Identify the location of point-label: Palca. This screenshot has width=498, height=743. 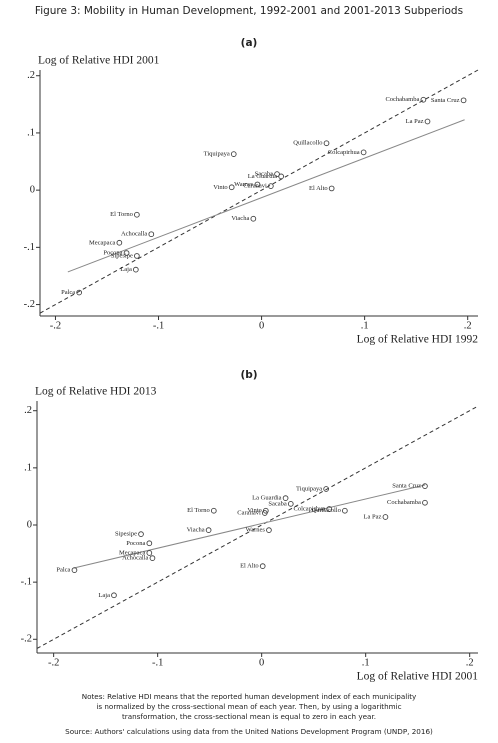
(63, 570).